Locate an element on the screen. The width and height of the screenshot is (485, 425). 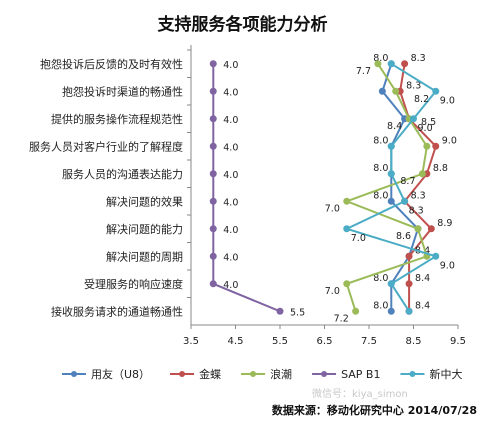
category-label: 解决问题的效果 is located at coordinates (144, 201).